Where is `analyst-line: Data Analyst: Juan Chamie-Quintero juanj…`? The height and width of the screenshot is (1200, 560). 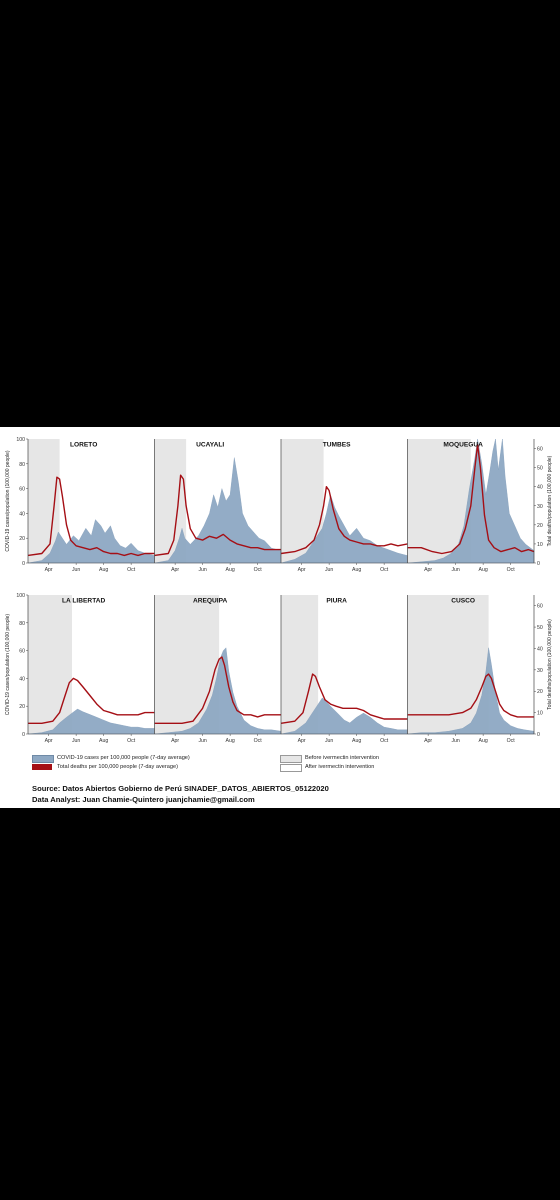
analyst-line: Data Analyst: Juan Chamie-Quintero juanj… is located at coordinates (143, 799).